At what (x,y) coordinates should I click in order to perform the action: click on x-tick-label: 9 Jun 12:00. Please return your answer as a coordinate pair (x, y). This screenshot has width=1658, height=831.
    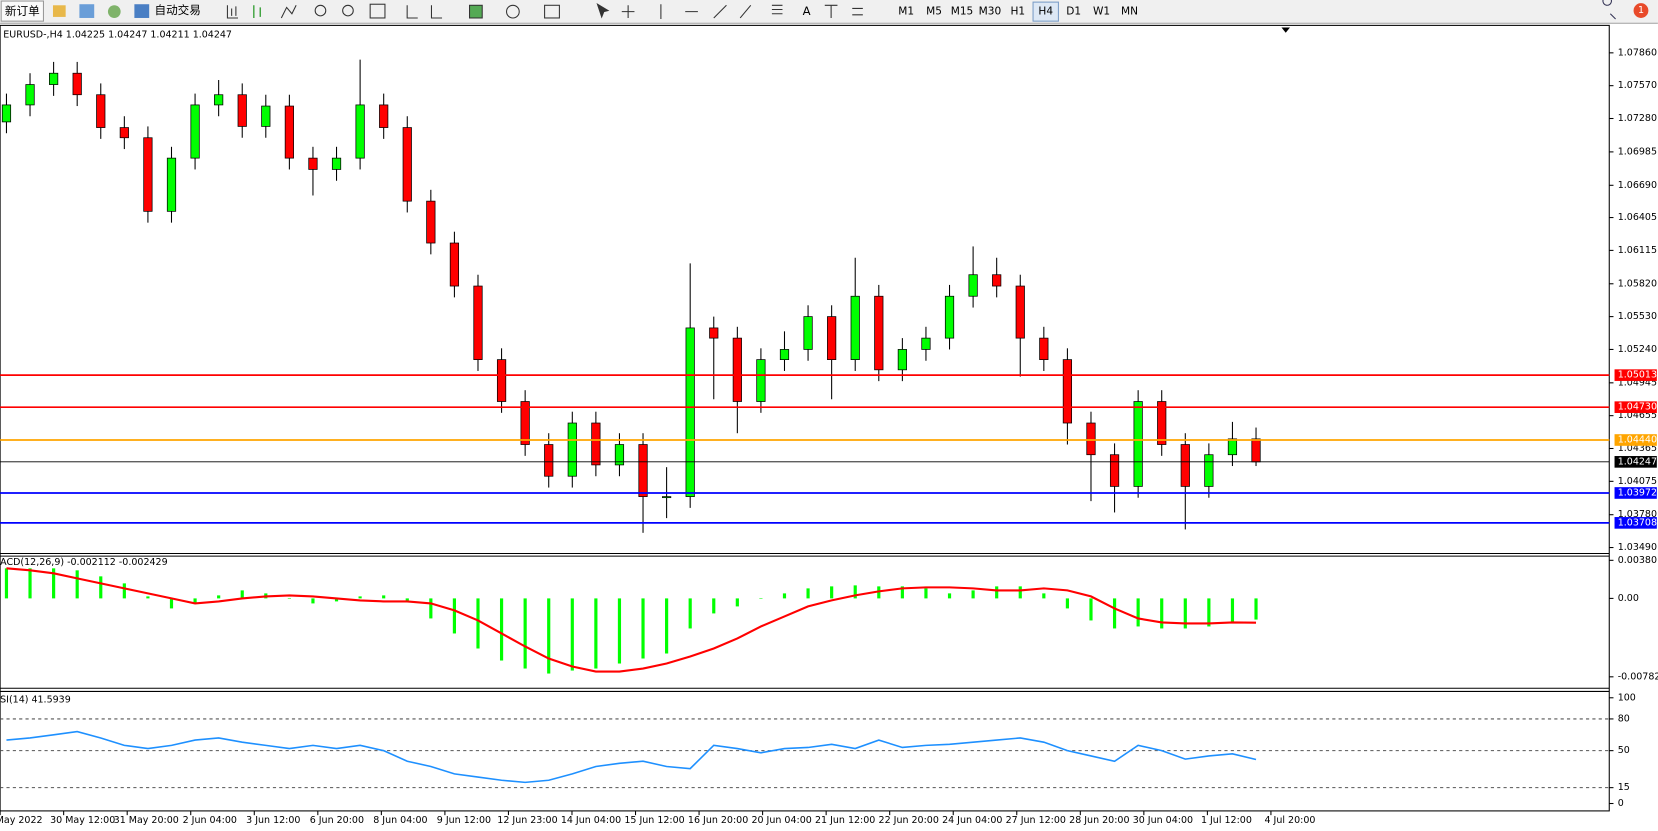
    Looking at the image, I should click on (464, 820).